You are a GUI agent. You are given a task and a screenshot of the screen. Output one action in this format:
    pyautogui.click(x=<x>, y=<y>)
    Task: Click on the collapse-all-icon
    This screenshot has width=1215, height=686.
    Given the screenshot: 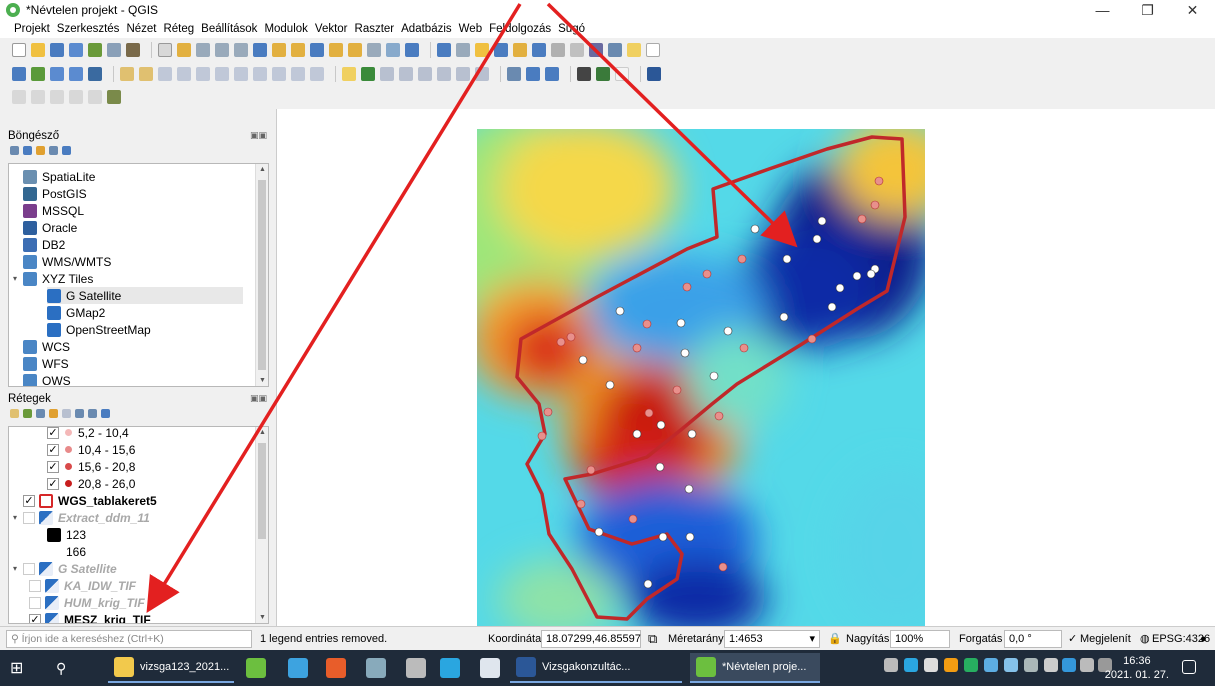 What is the action you would take?
    pyautogui.click(x=92, y=413)
    